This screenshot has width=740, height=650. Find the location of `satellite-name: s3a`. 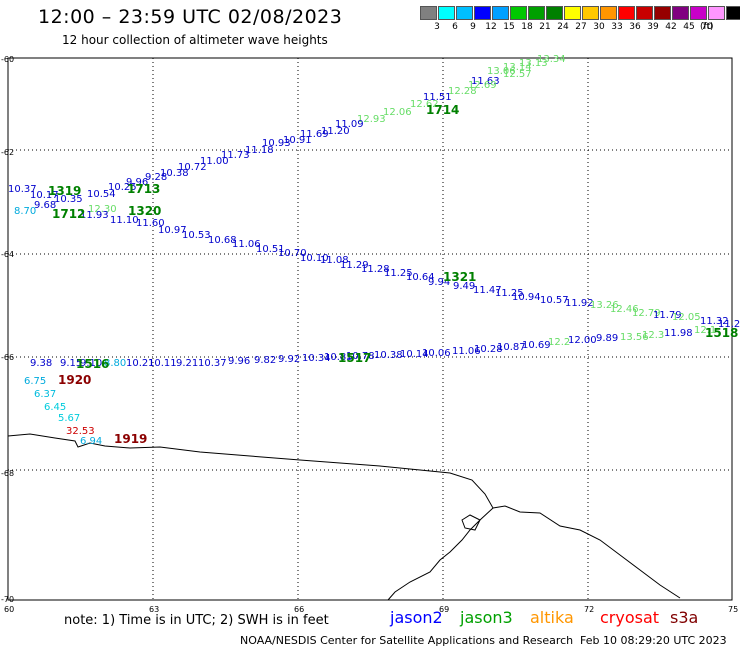

satellite-name: s3a is located at coordinates (684, 617).